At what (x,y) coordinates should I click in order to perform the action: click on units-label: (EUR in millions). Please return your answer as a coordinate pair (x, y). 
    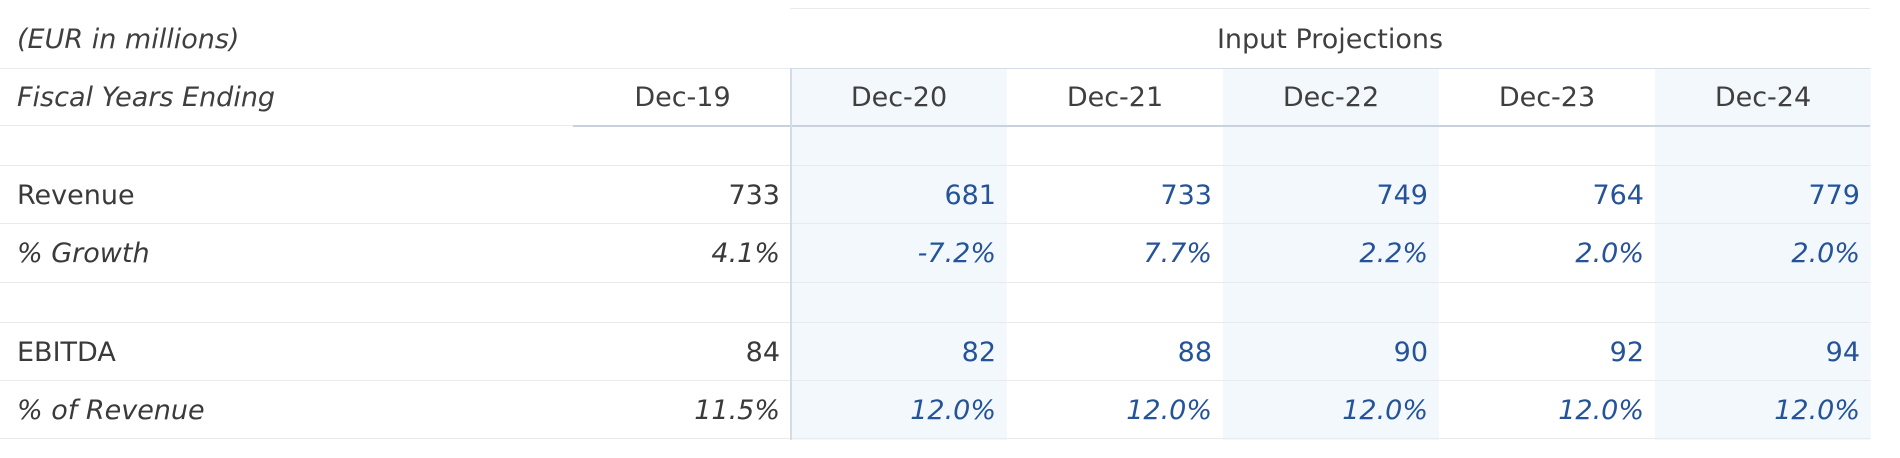
    Looking at the image, I should click on (128, 39).